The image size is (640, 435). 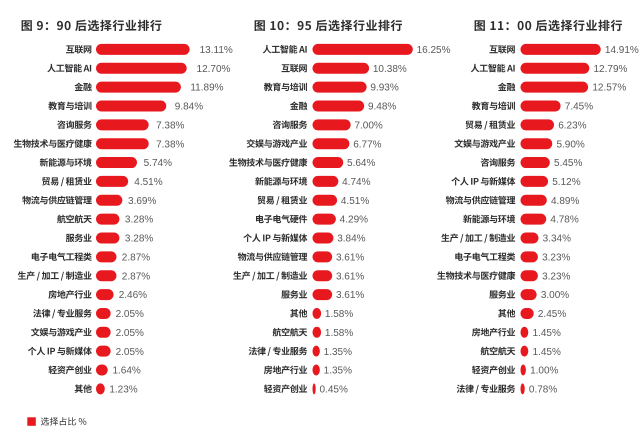 I want to click on svg-text: 4.29%, so click(x=354, y=220).